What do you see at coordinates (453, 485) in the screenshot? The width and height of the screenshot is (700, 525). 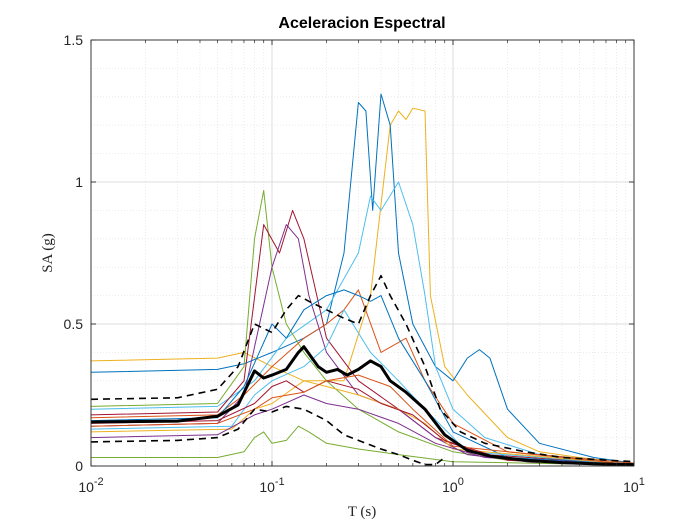 I see `x-tick-label: 10⁰` at bounding box center [453, 485].